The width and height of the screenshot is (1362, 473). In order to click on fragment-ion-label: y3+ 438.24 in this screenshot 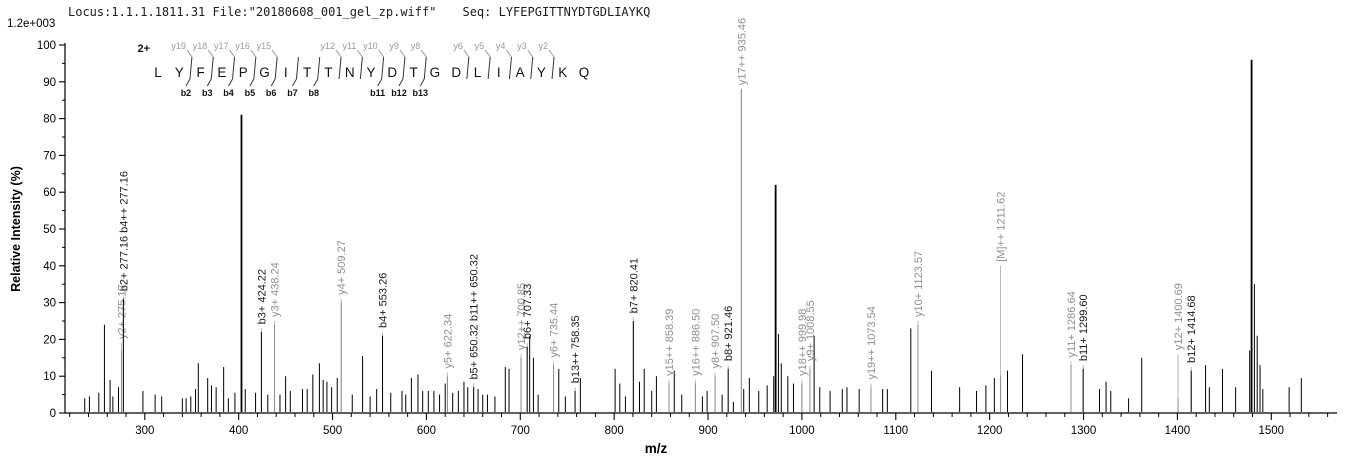, I will do `click(276, 289)`.